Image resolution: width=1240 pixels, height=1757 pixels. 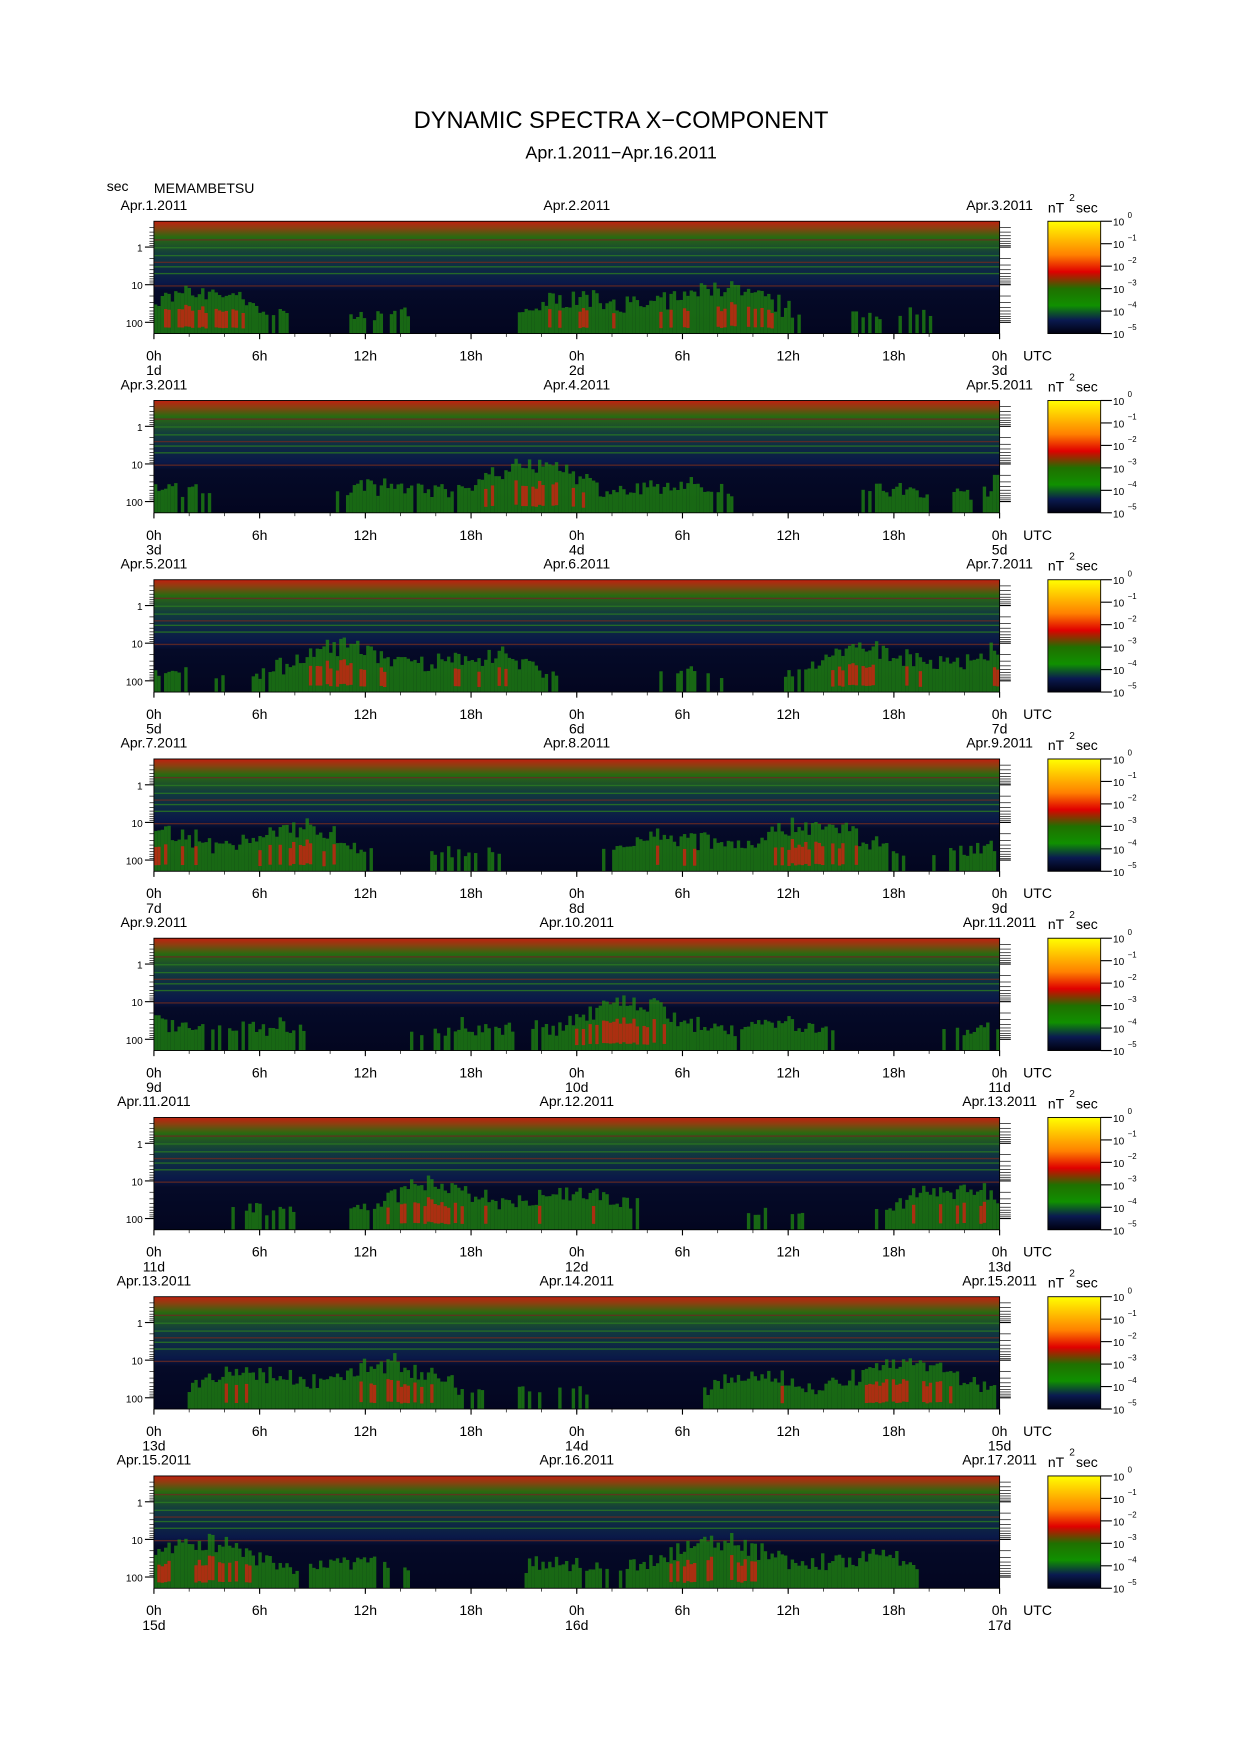 What do you see at coordinates (1132, 977) in the screenshot?
I see `colorbar-exponent: −2` at bounding box center [1132, 977].